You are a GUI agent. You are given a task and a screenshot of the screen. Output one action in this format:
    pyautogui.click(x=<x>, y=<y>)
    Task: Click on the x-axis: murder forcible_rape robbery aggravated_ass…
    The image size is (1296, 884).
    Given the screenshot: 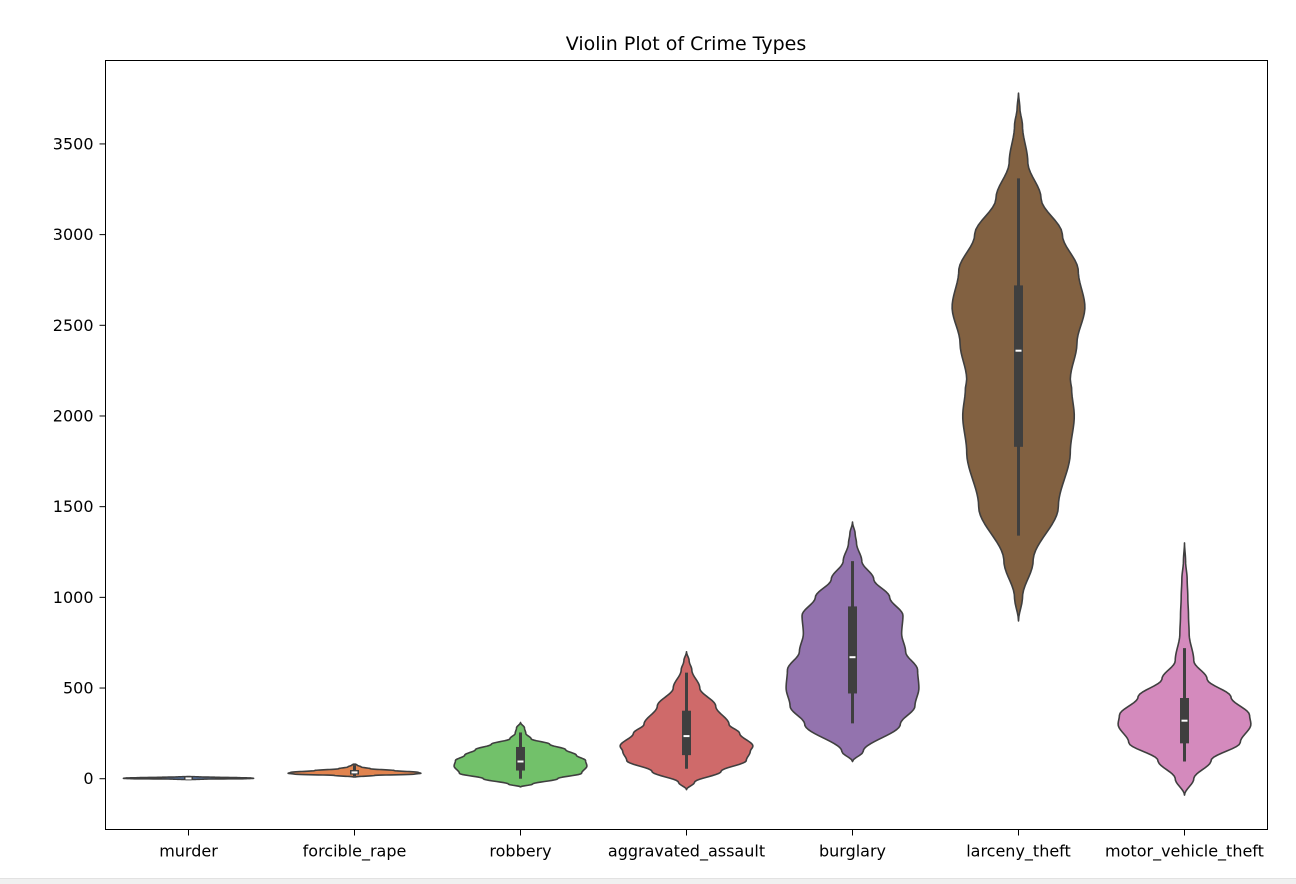 What is the action you would take?
    pyautogui.click(x=711, y=845)
    